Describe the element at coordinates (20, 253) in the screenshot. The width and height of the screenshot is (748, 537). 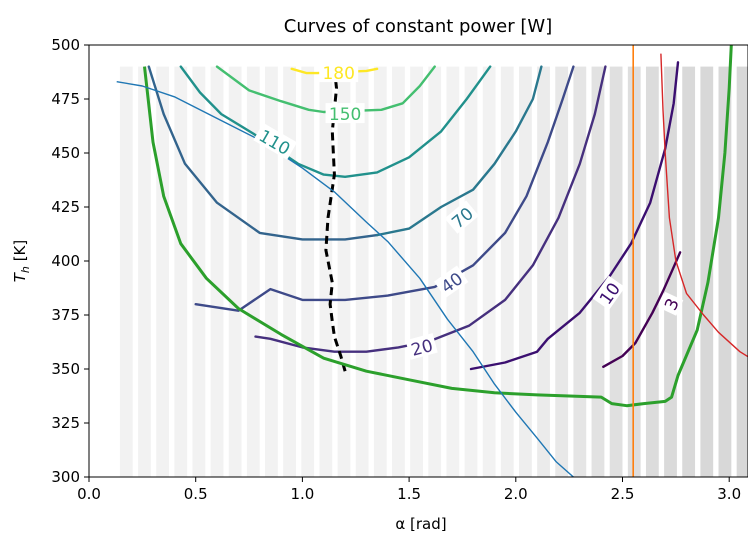
I see `y-axis-label-unit: [K]` at that location.